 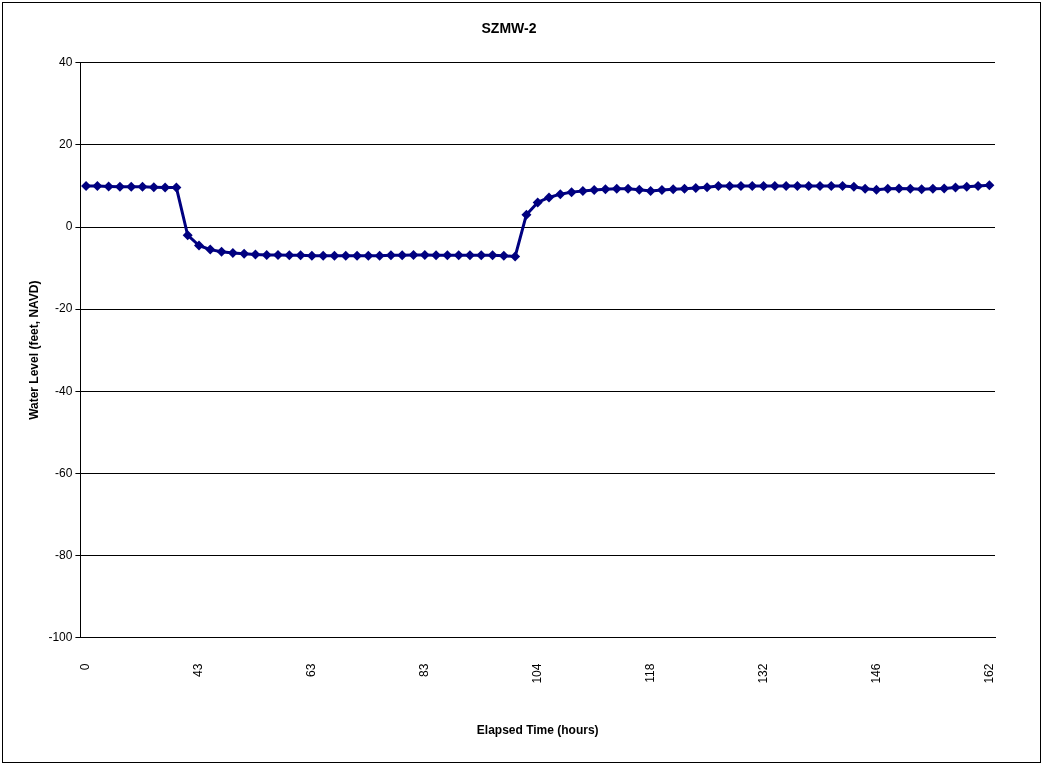 I want to click on x-tick-label: 0, so click(x=85, y=667).